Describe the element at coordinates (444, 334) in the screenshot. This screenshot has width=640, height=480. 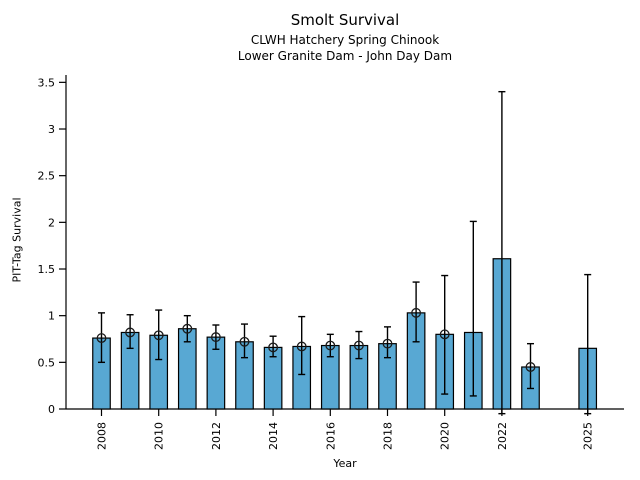
I see `marker-2020` at that location.